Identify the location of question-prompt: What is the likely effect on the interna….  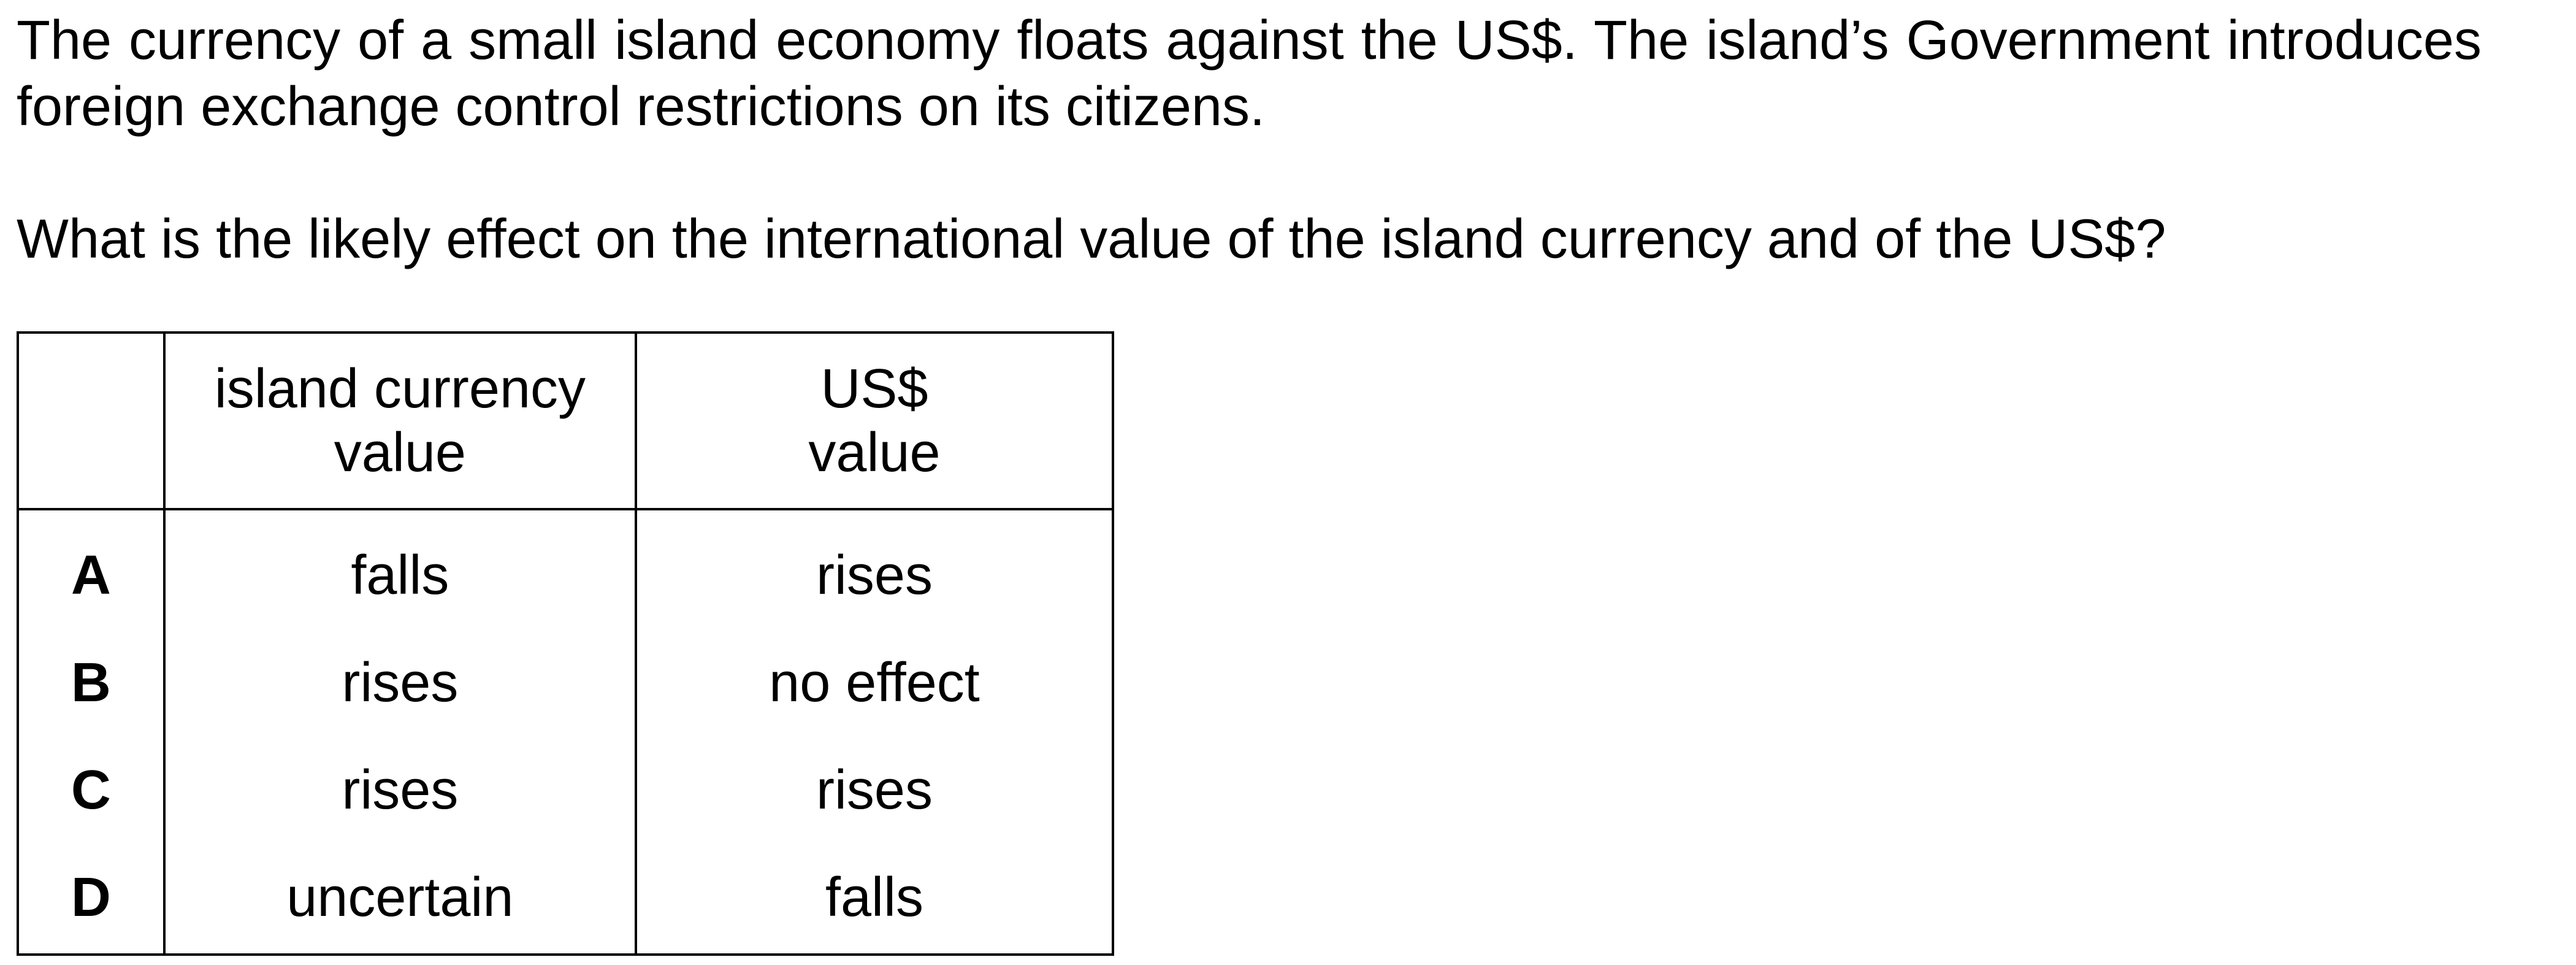
(1091, 239).